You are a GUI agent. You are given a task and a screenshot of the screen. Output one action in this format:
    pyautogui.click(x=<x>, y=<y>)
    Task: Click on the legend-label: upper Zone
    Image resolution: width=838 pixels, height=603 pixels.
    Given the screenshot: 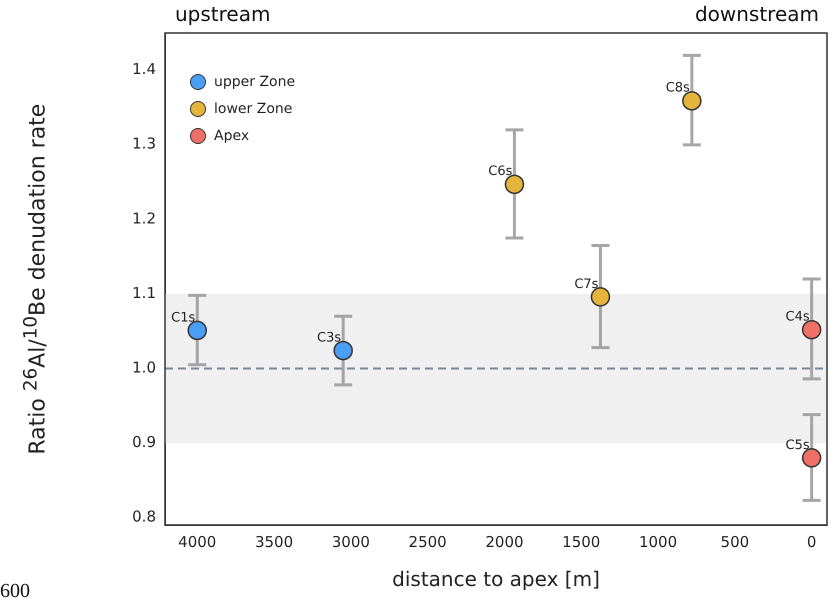 What is the action you would take?
    pyautogui.click(x=255, y=82)
    